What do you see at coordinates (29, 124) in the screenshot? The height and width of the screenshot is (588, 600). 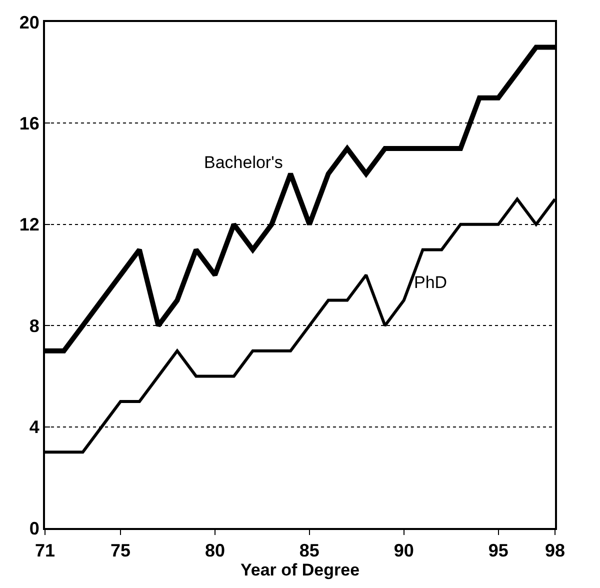 I see `y-tick-label: 16` at bounding box center [29, 124].